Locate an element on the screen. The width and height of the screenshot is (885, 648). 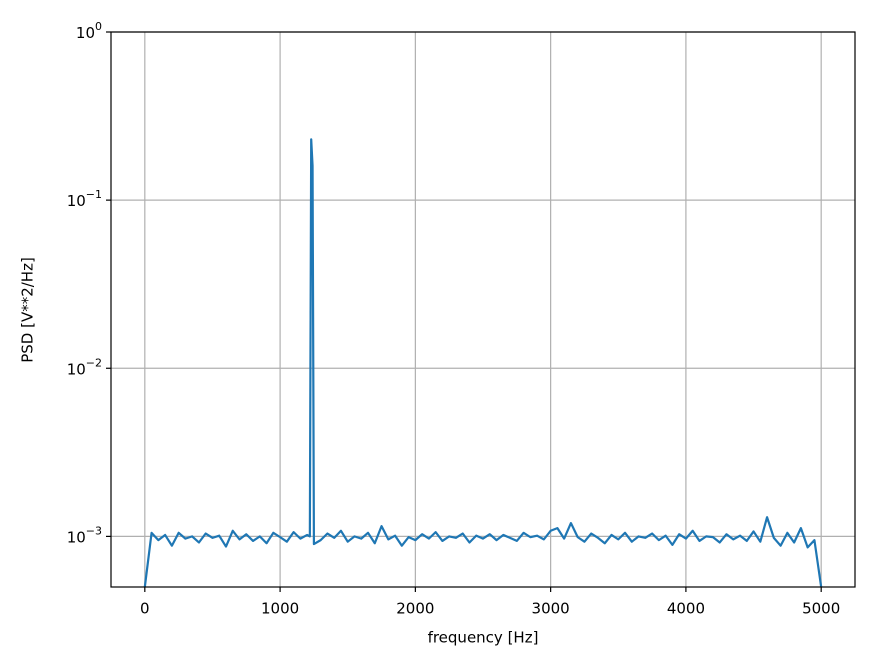
x-tick-label: 1000 is located at coordinates (280, 609).